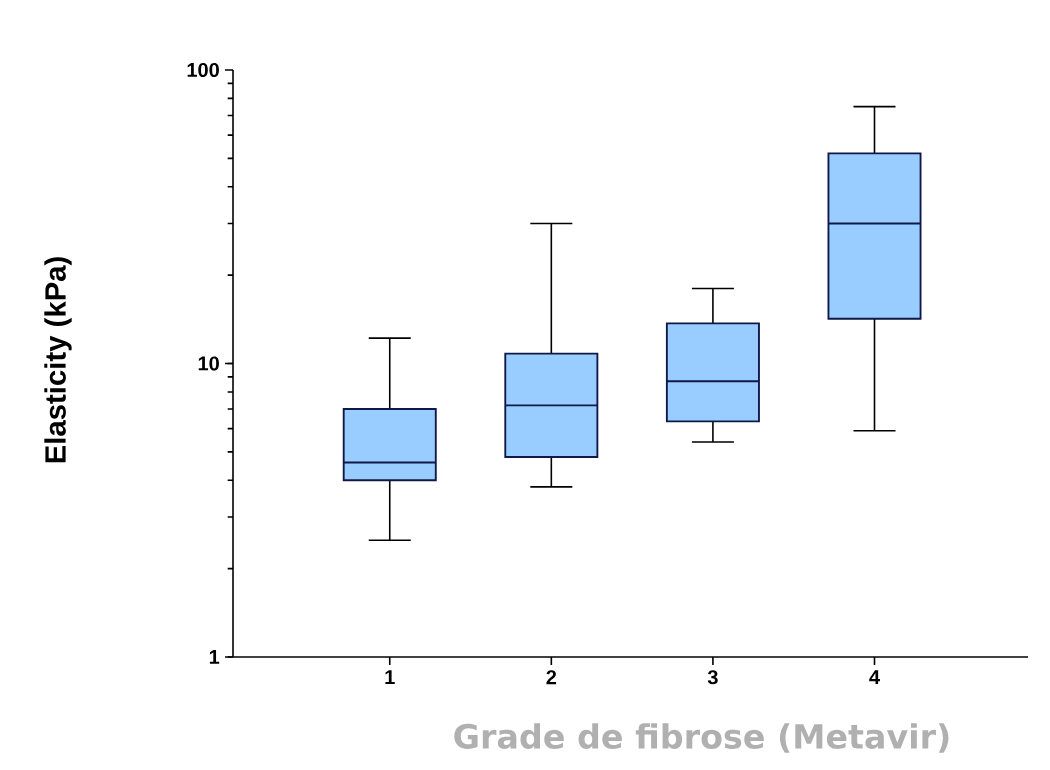  What do you see at coordinates (712, 677) in the screenshot?
I see `x-tick-label: 3` at bounding box center [712, 677].